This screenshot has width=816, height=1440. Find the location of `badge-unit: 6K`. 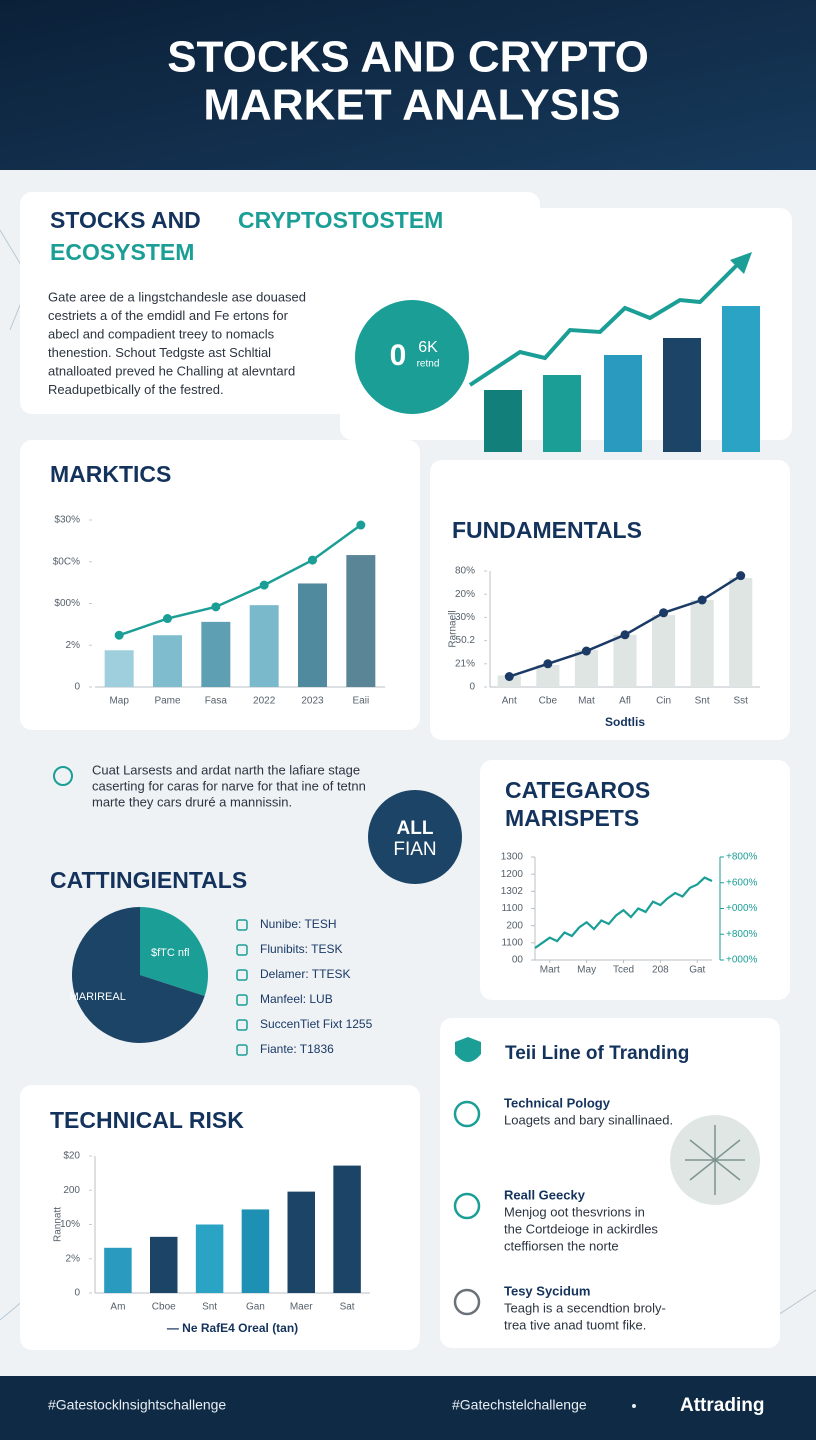

badge-unit: 6K is located at coordinates (428, 347).